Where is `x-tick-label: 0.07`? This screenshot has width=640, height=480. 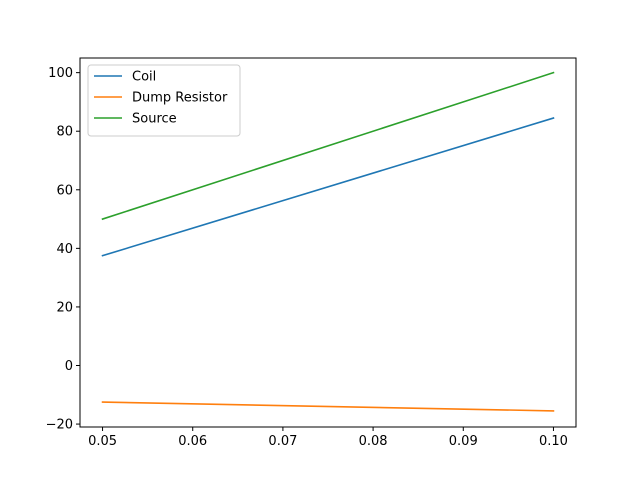 x-tick-label: 0.07 is located at coordinates (282, 441).